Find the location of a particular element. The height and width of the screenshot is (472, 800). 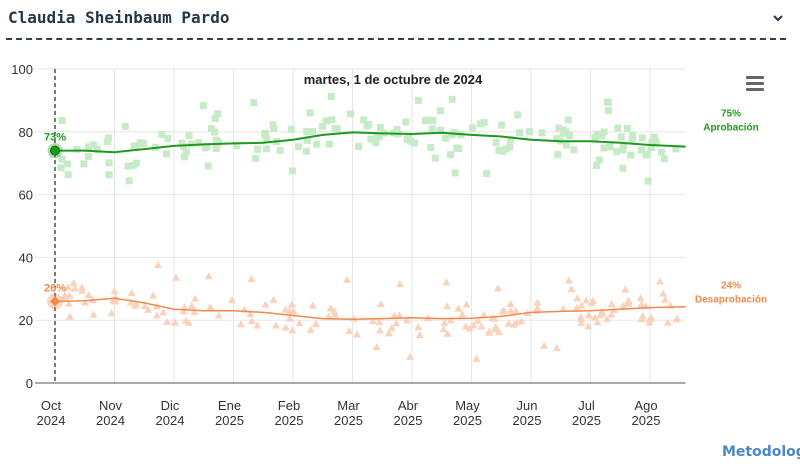

y-tick-label: 20 is located at coordinates (26, 320).